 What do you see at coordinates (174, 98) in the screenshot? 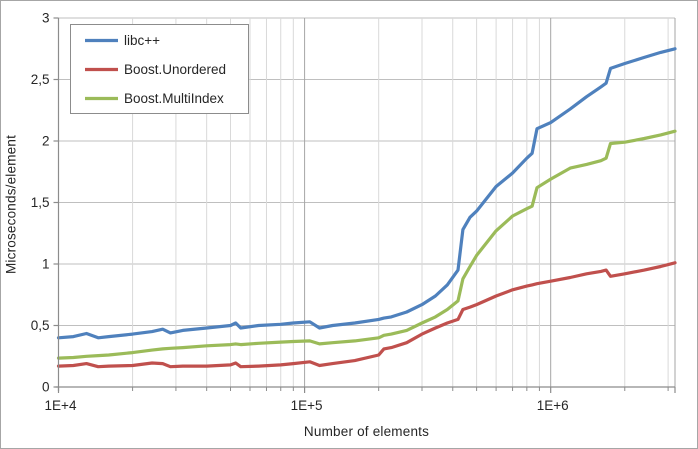
I see `legend-label-boost-multiindex: Boost.MultiIndex` at bounding box center [174, 98].